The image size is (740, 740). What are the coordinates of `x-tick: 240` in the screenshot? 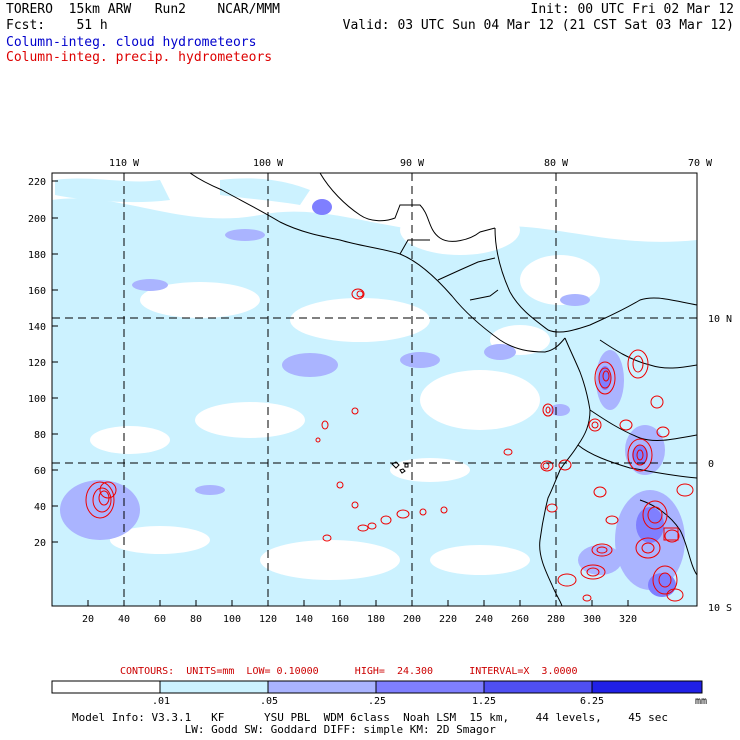 It's located at (484, 619).